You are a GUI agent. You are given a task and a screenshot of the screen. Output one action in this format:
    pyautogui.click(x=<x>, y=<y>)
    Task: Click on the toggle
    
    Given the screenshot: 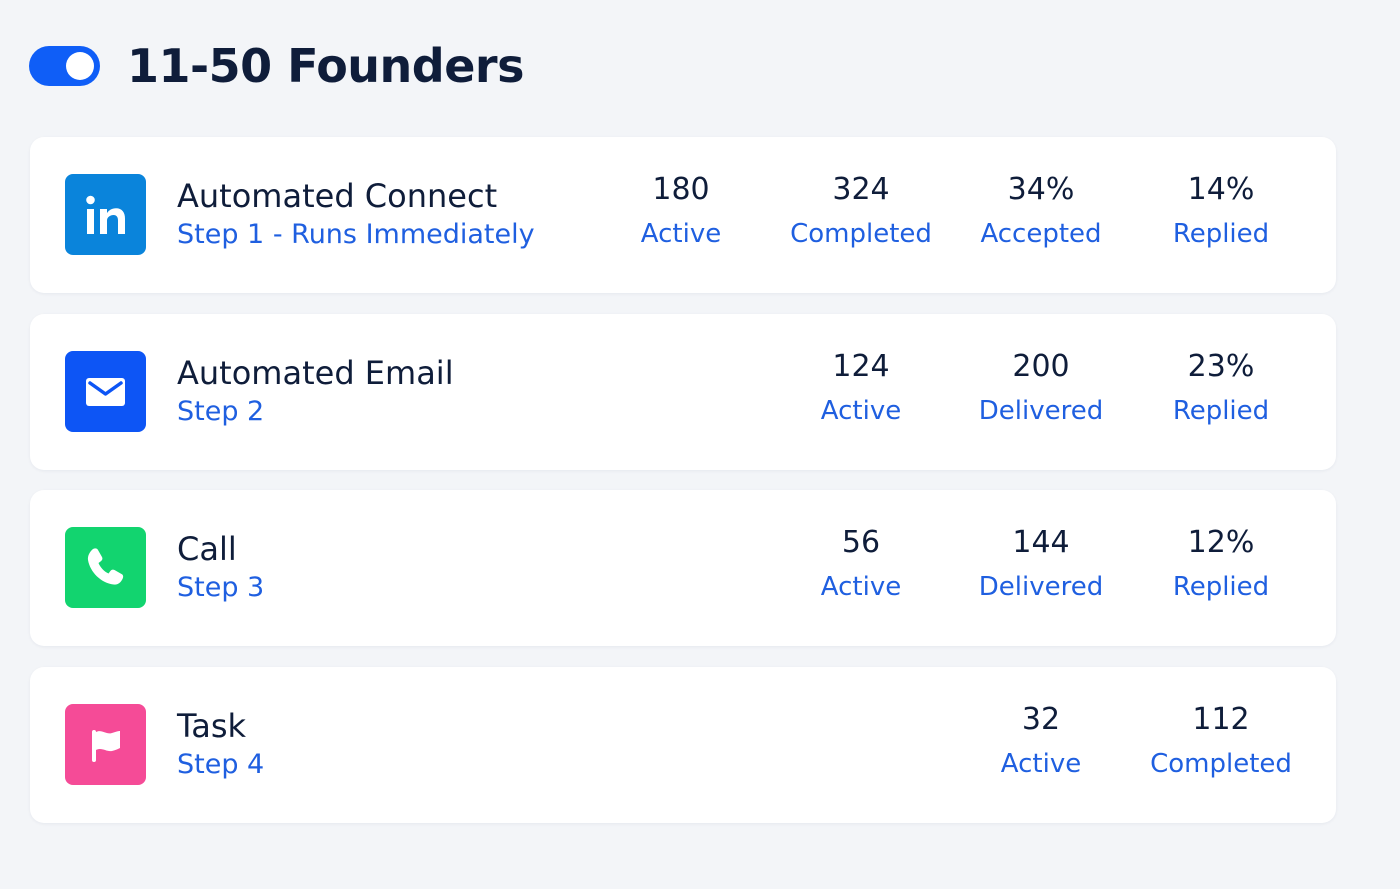 What is the action you would take?
    pyautogui.click(x=64, y=66)
    